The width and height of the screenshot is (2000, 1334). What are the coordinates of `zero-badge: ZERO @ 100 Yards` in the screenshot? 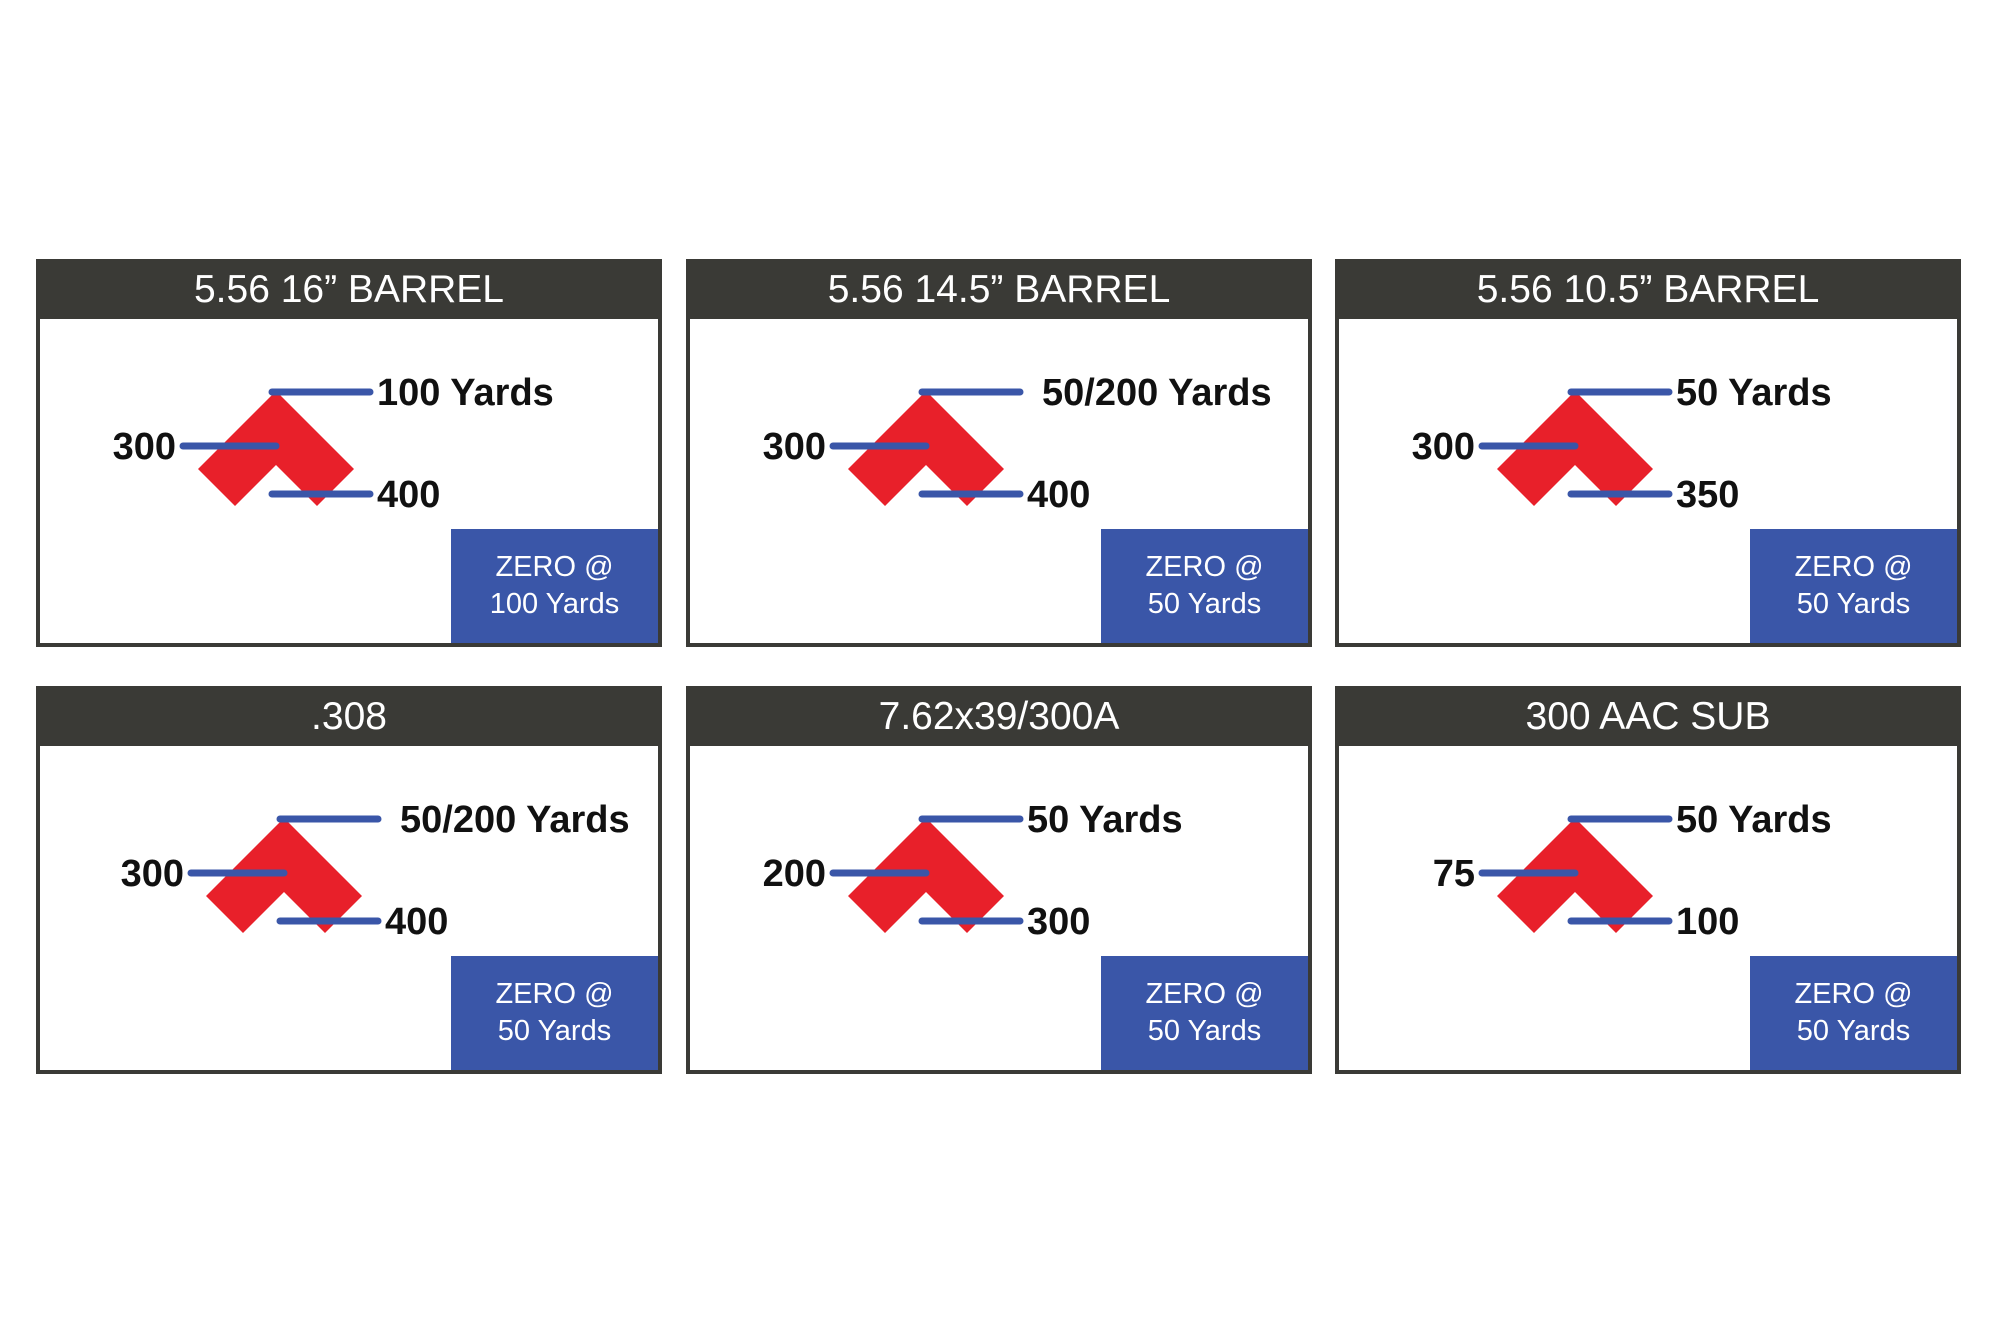 It's located at (554, 586).